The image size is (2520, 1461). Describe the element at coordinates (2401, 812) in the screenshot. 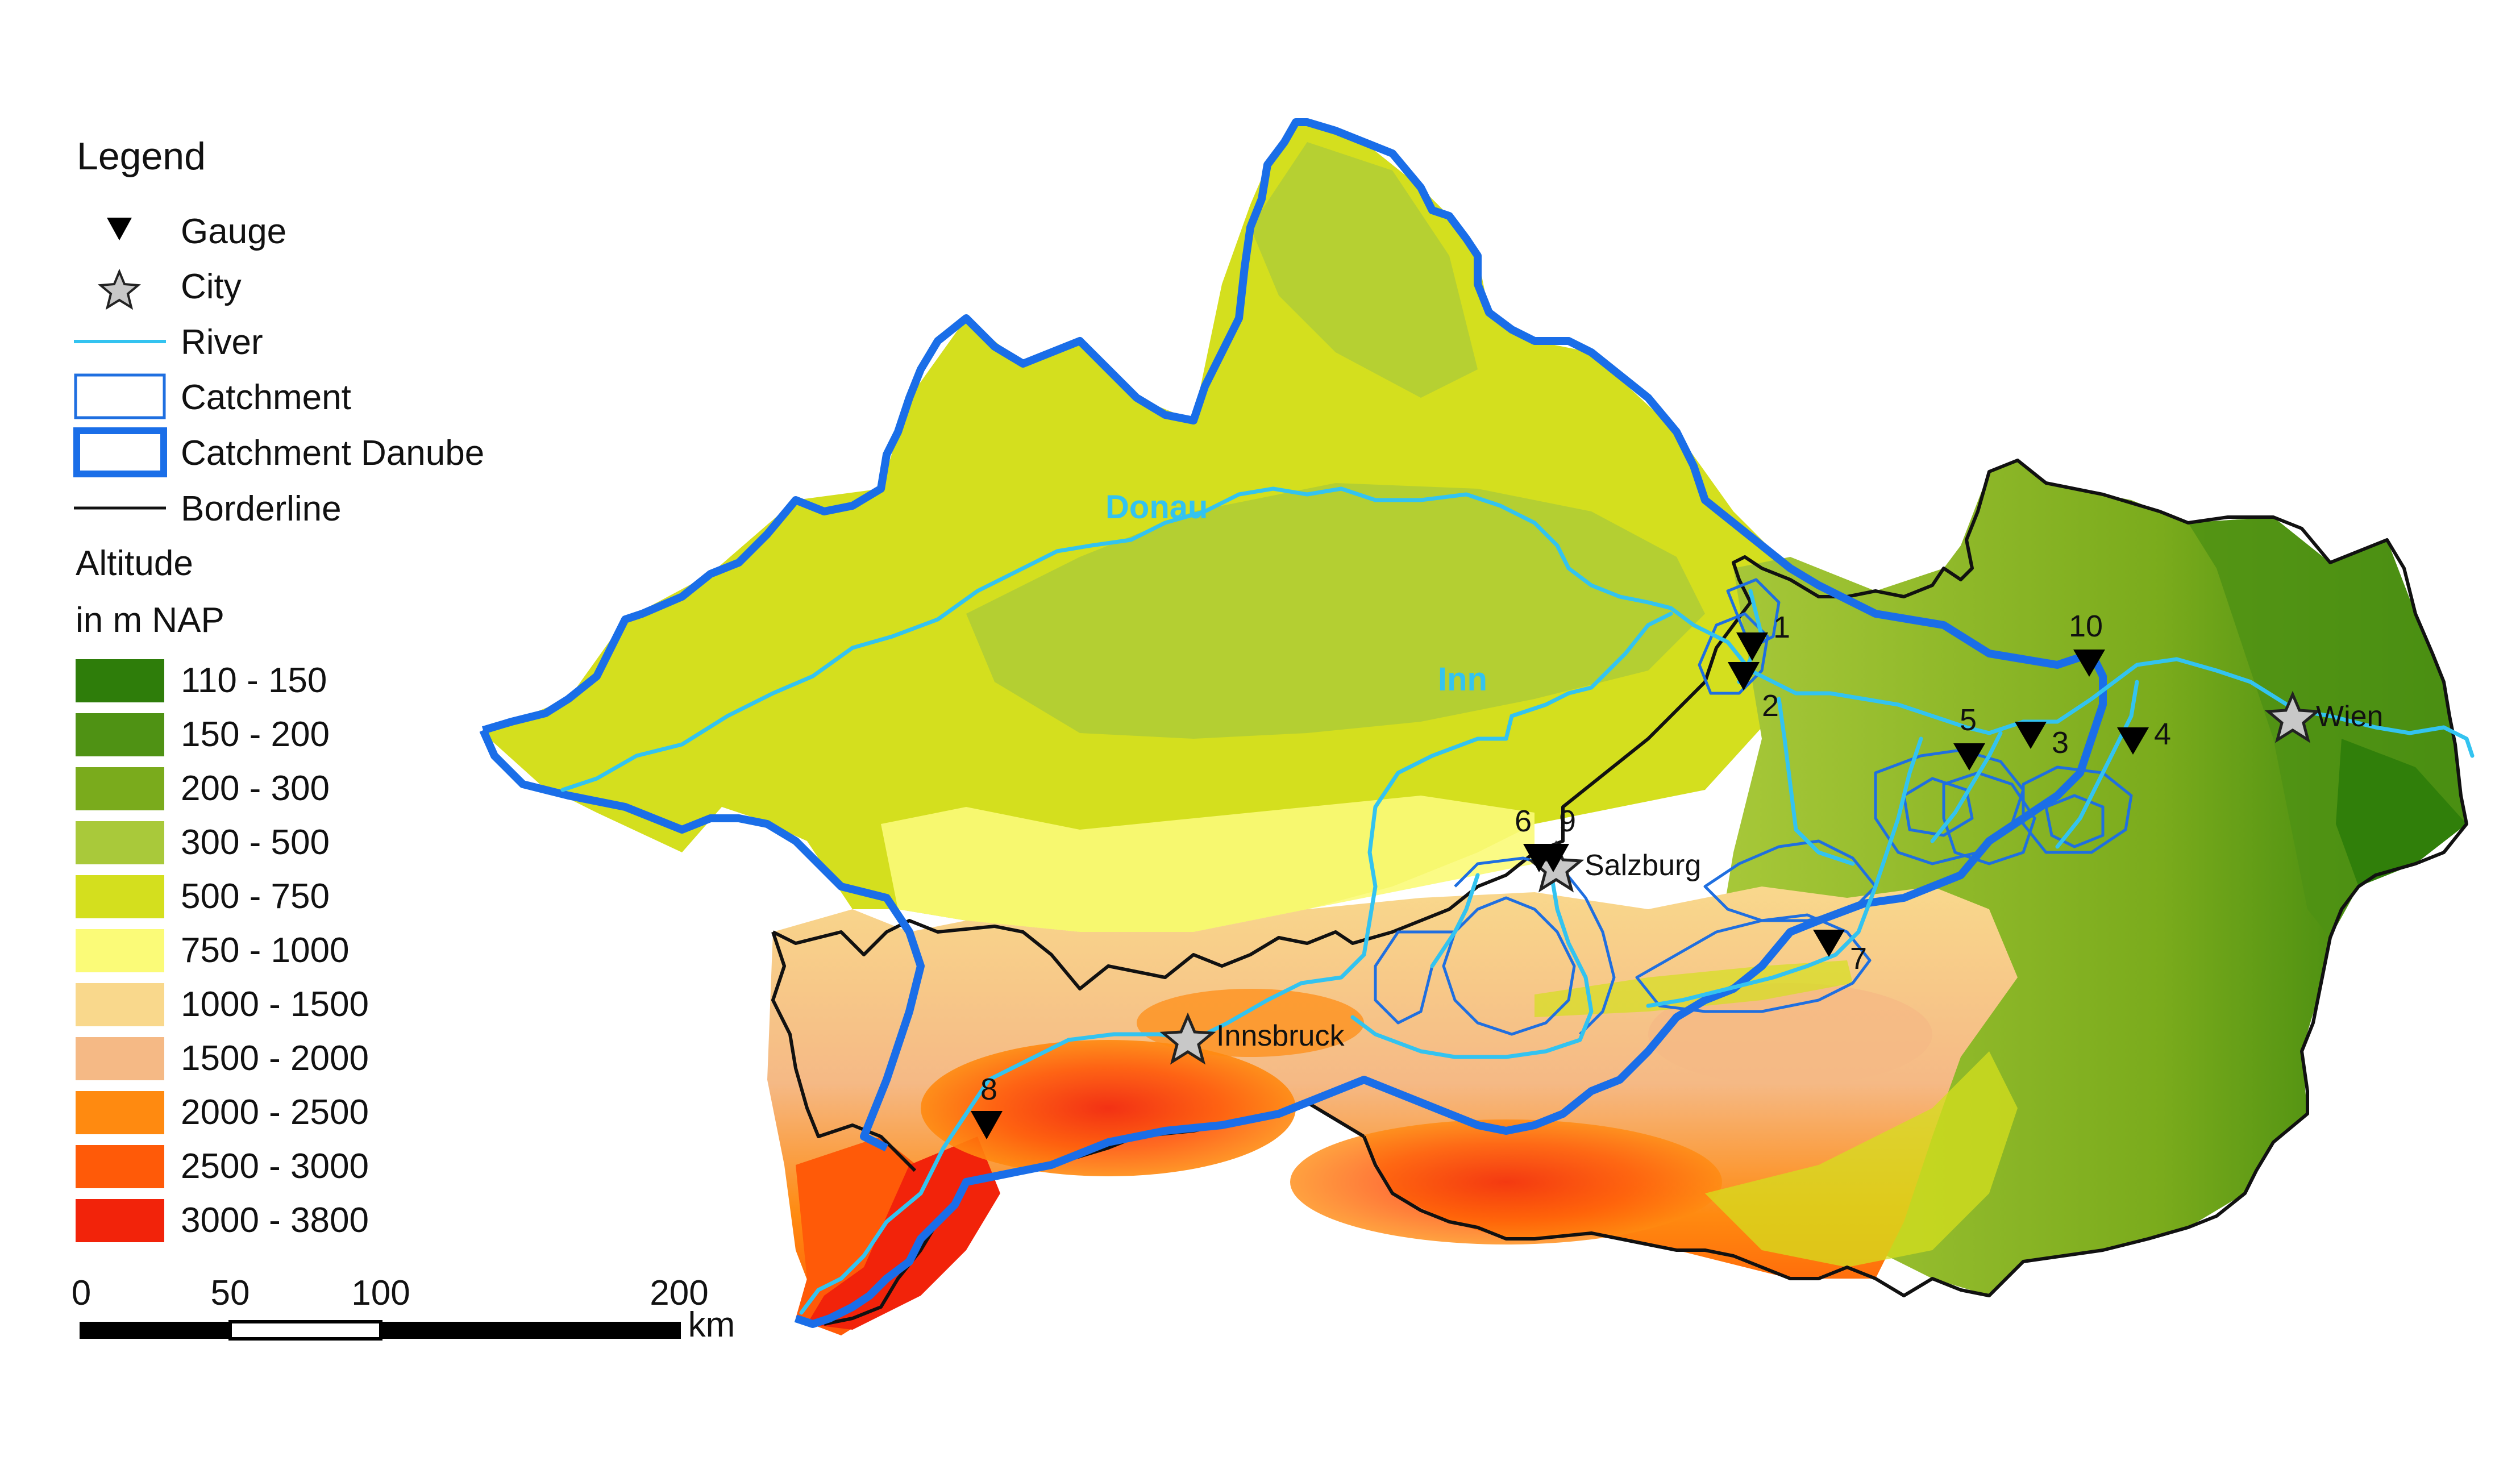

I see `lowland-terrain` at that location.